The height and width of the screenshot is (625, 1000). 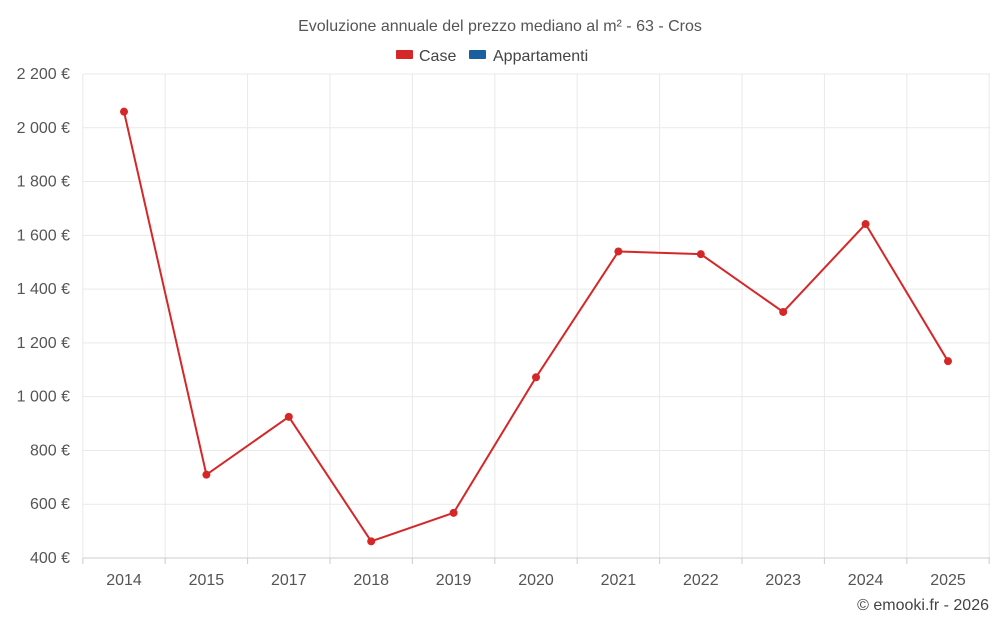 I want to click on y-tick-label: 2 200 €, so click(x=43, y=74).